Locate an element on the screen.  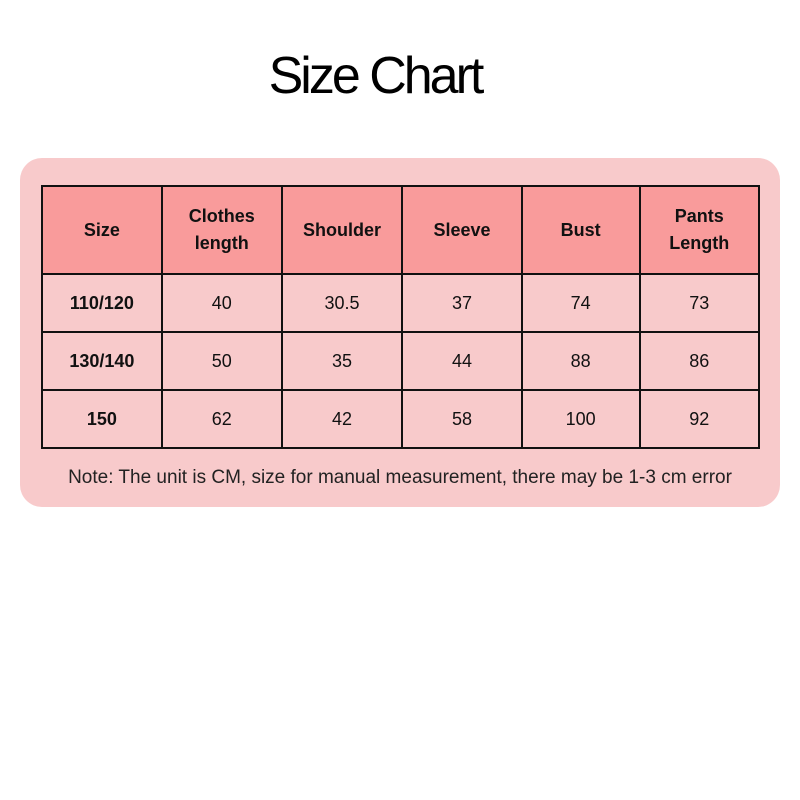
size-cell: 110/120 is located at coordinates (102, 303).